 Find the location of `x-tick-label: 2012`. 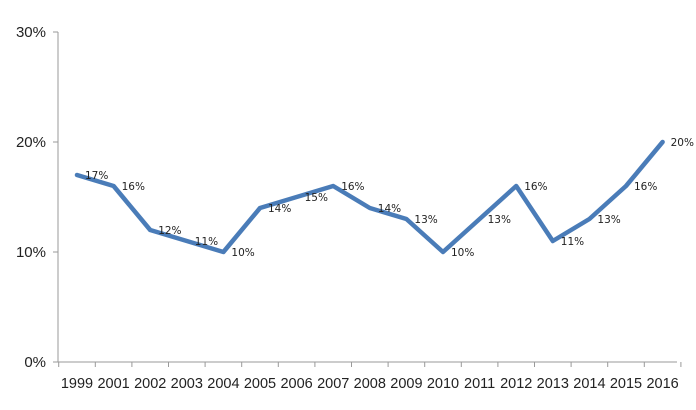

x-tick-label: 2012 is located at coordinates (516, 384).